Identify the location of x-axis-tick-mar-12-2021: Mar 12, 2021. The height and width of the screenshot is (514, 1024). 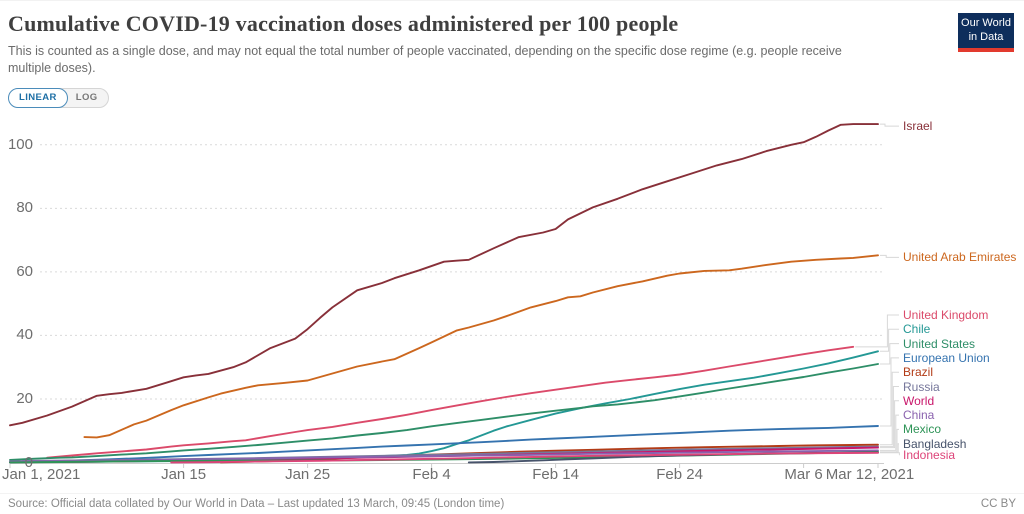
(870, 474).